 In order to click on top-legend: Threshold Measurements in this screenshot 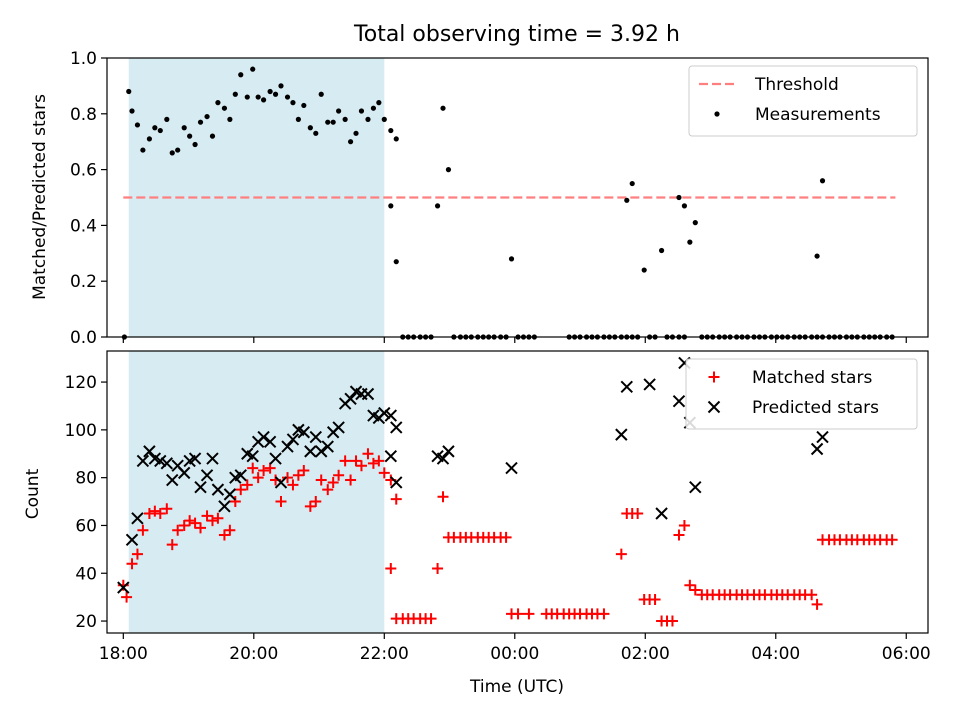, I will do `click(803, 101)`.